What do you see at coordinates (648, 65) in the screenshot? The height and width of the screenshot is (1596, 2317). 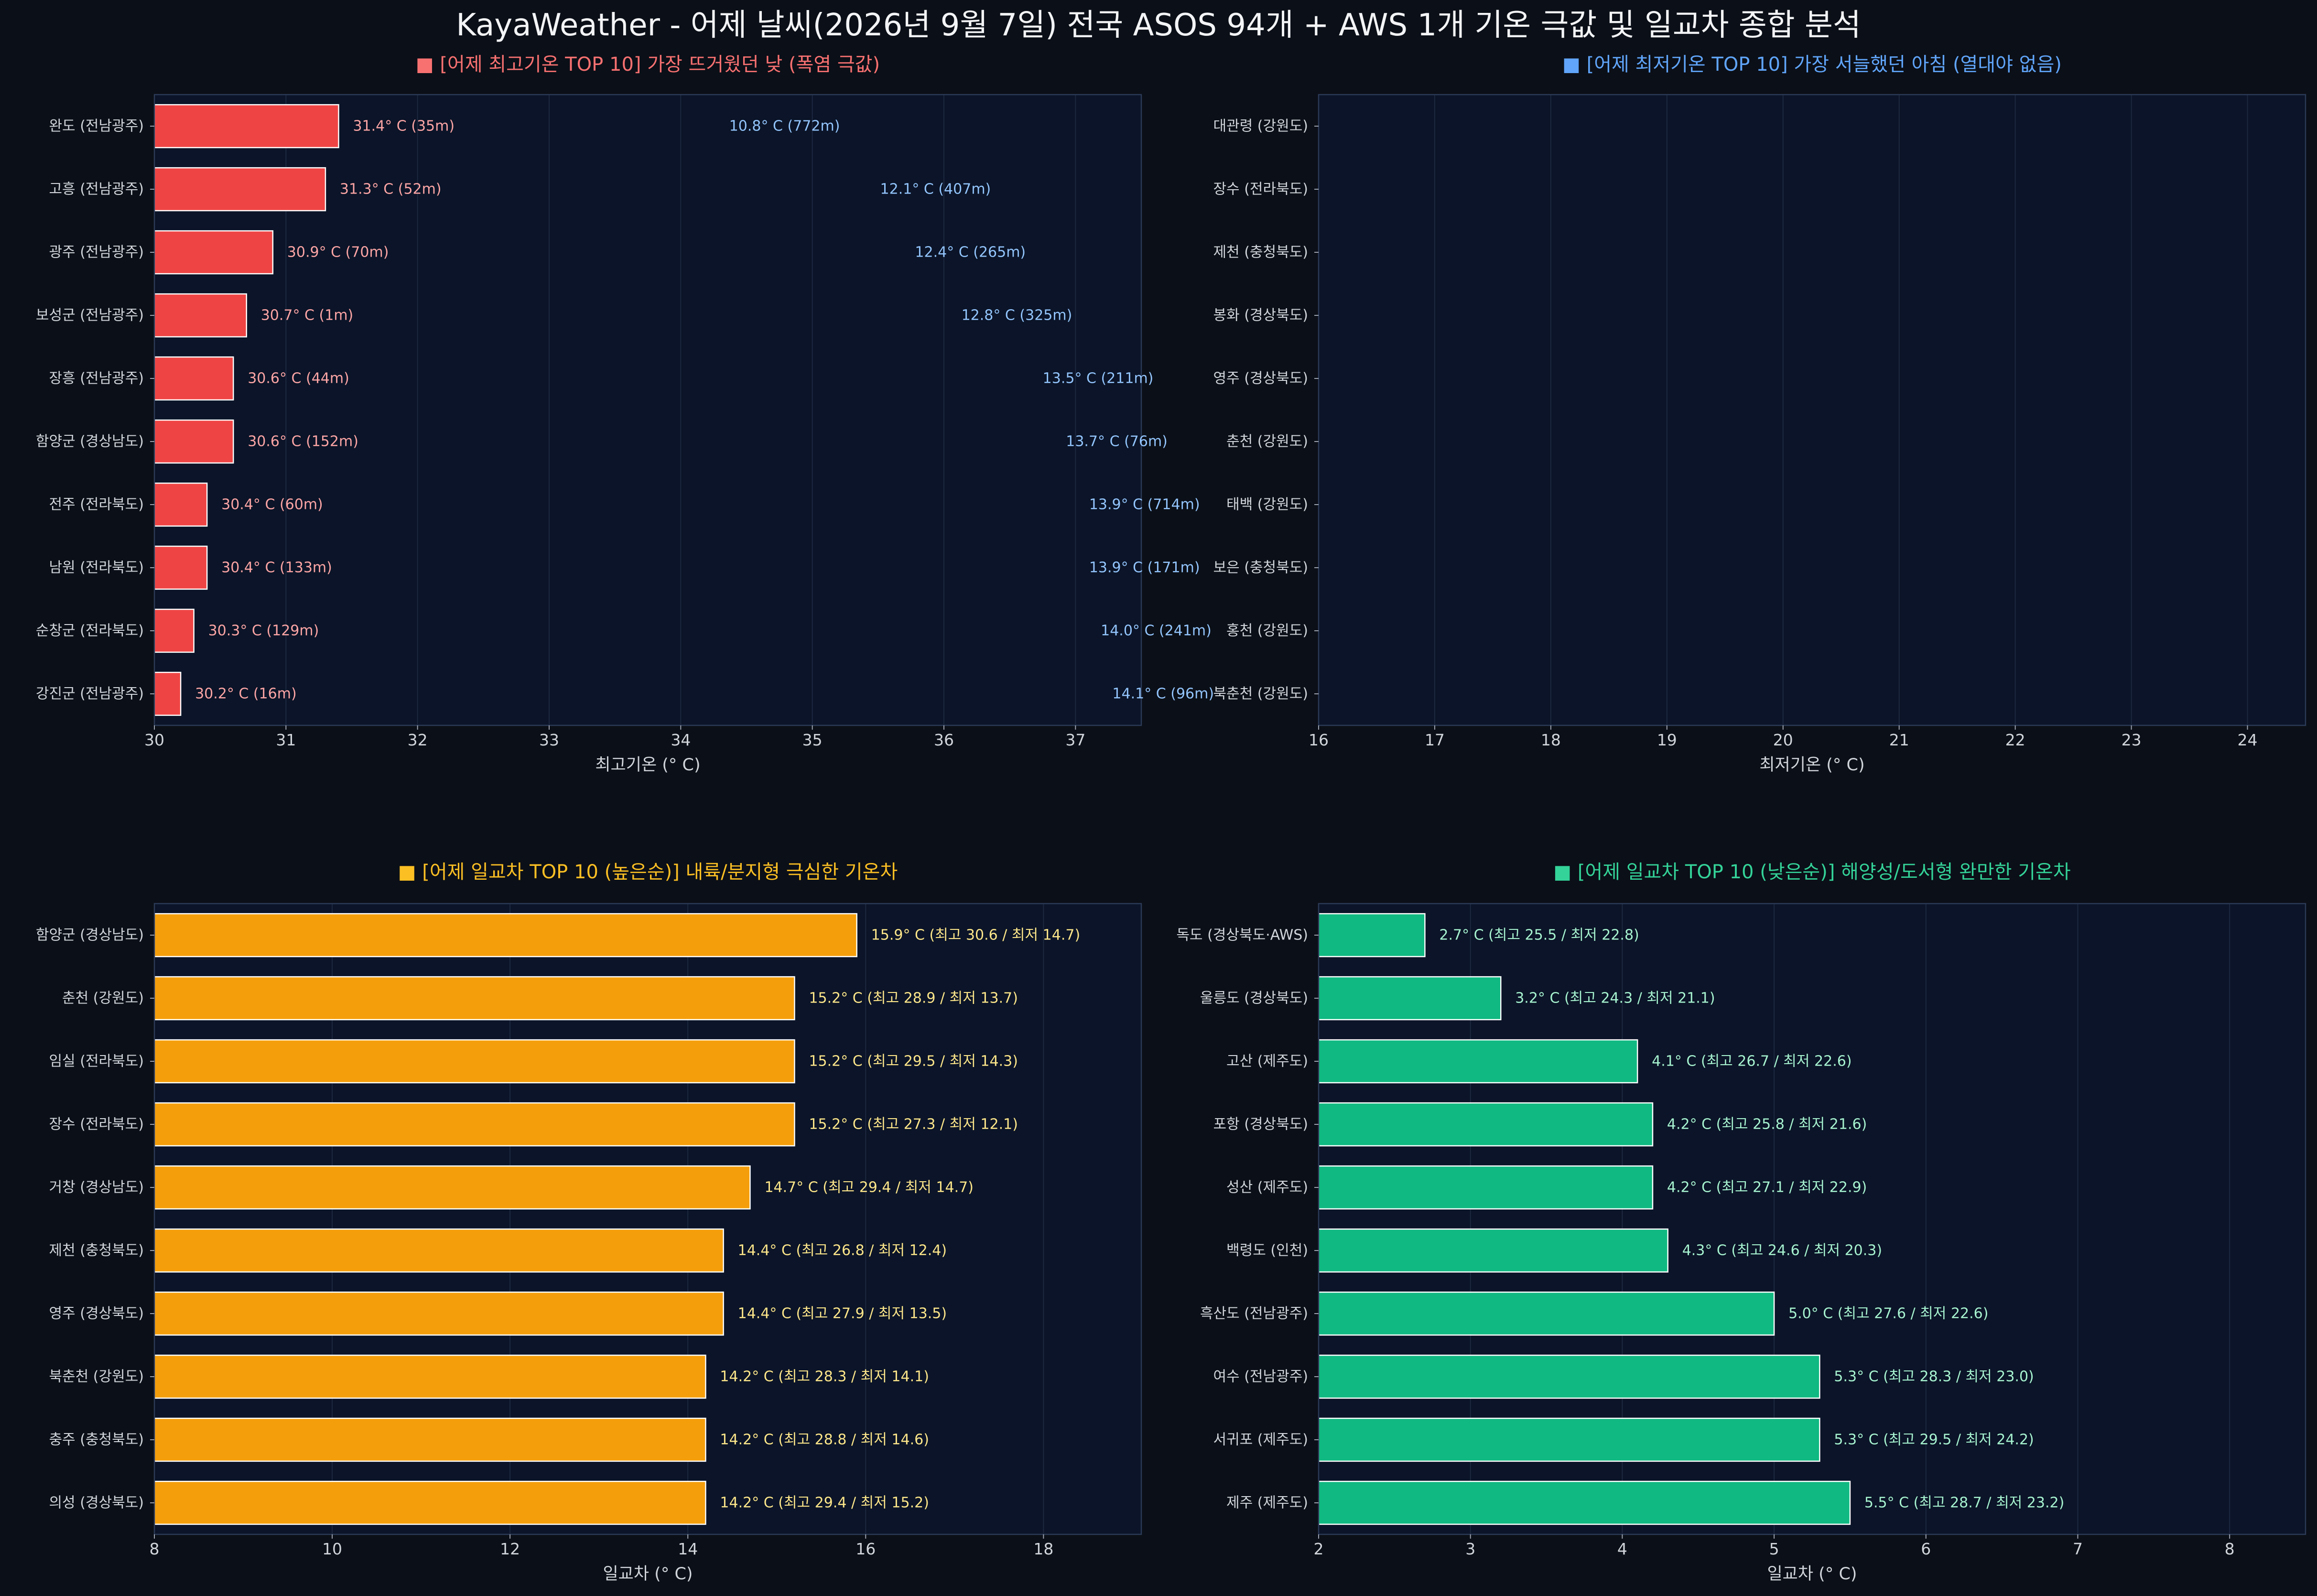 I see `chart-title: ■ [어제 최고기온 TOP 10] 가장 뜨거웠던 낮 (폭염 극값)` at bounding box center [648, 65].